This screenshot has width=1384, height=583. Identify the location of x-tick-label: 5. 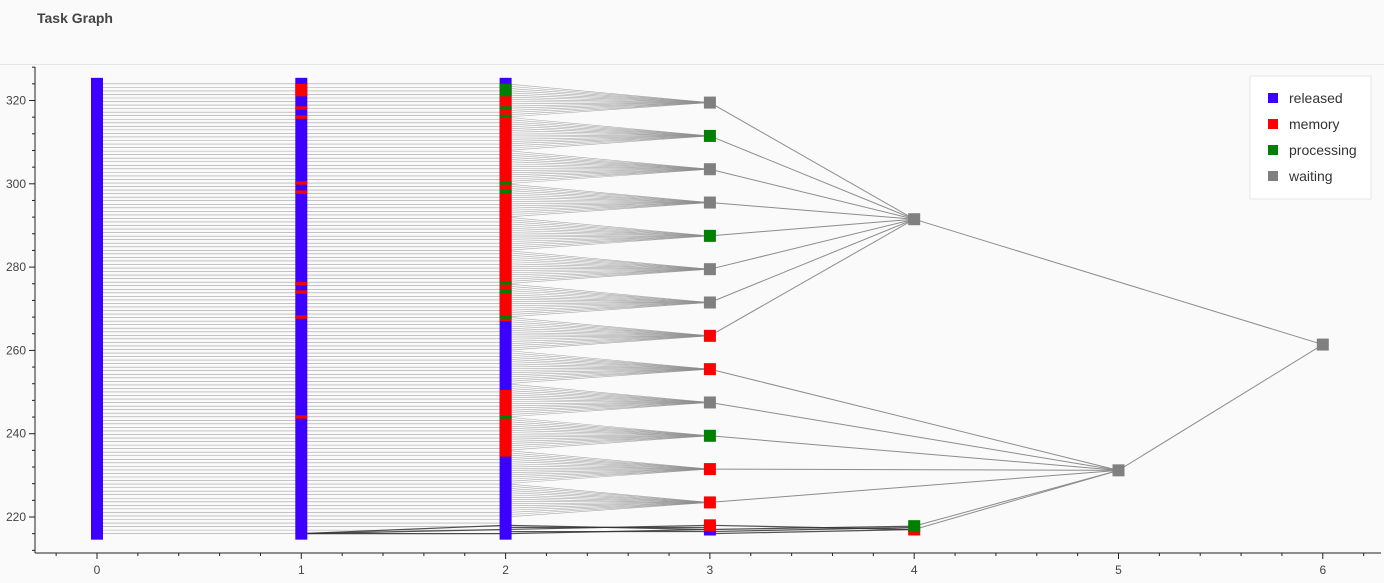
(1118, 570).